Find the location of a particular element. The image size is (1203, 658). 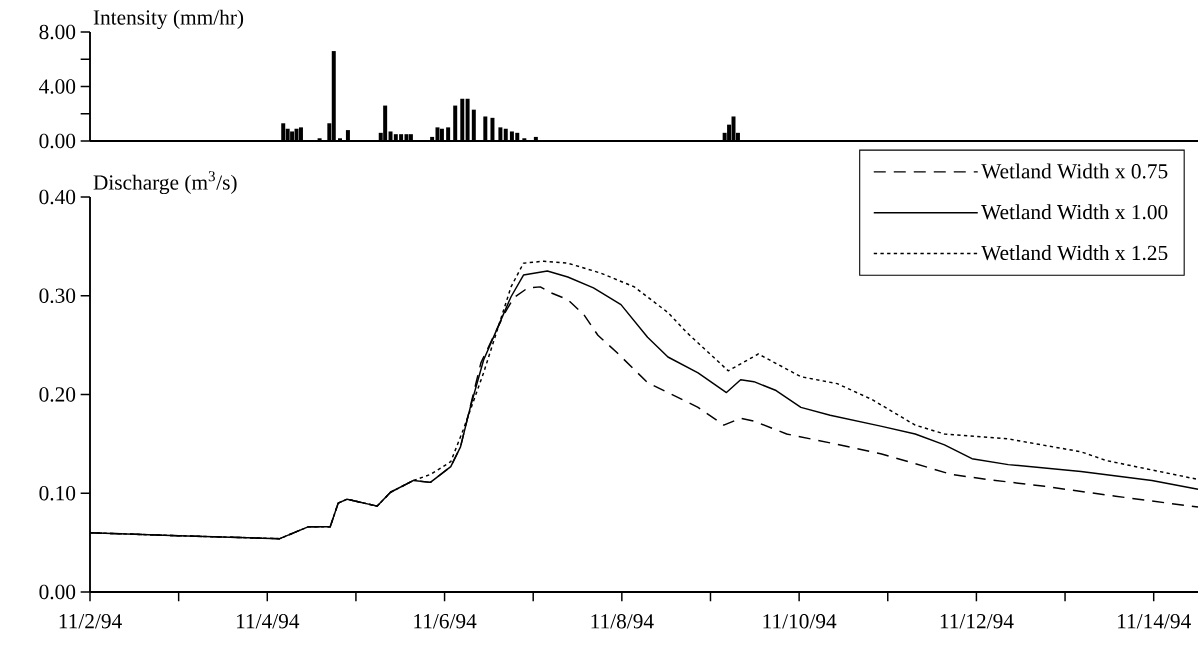

x-tick-label: 11/10/94 is located at coordinates (800, 621).